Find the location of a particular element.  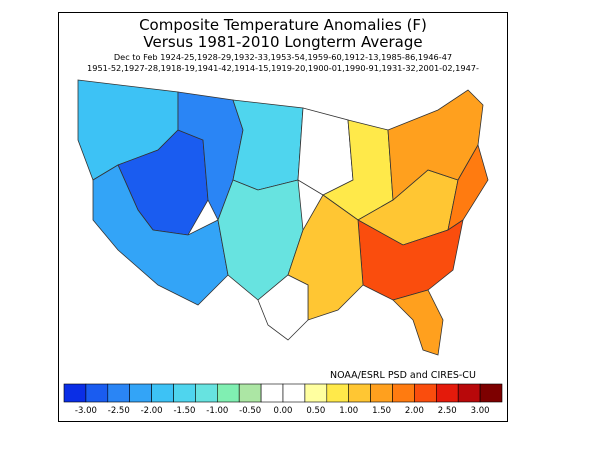

region-texas-west is located at coordinates (283, 307).